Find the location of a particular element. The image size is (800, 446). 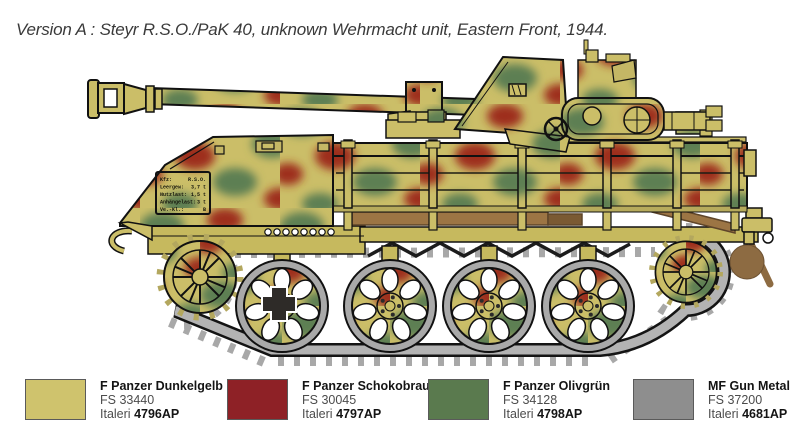

tailgate-latch is located at coordinates (750, 163).